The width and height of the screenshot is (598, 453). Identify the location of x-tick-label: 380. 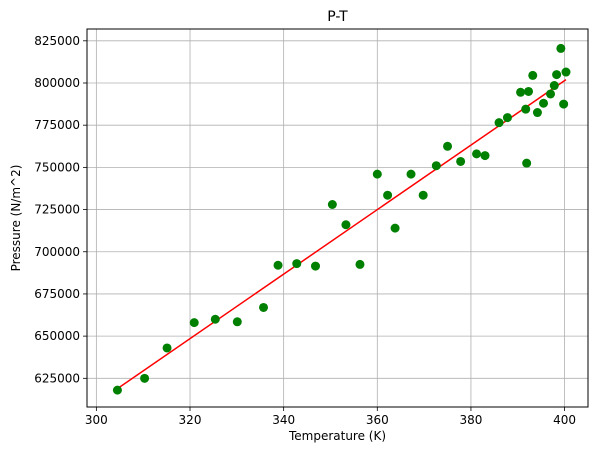
(470, 420).